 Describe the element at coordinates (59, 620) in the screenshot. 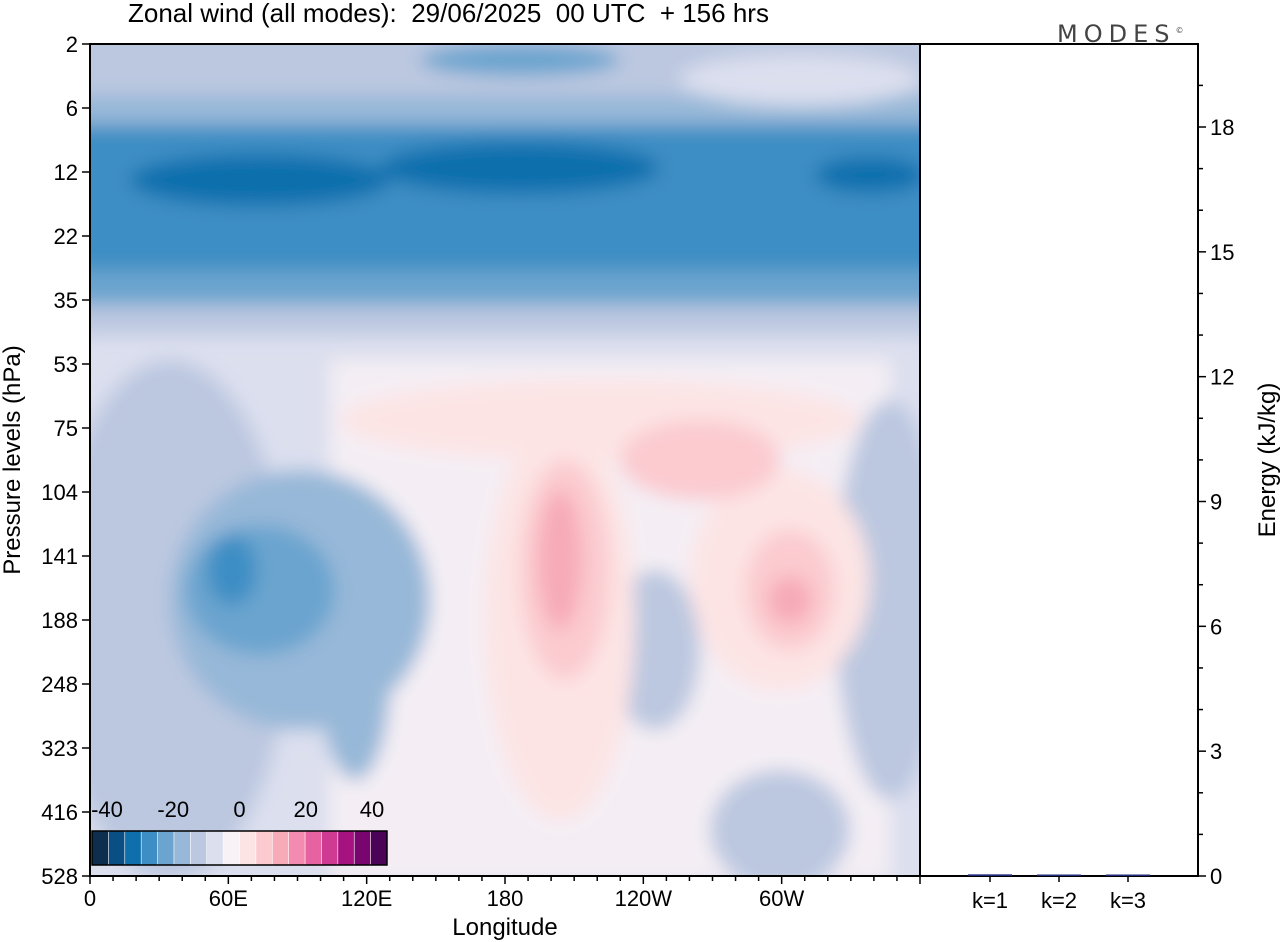

I see `y-tick-label: 188` at that location.